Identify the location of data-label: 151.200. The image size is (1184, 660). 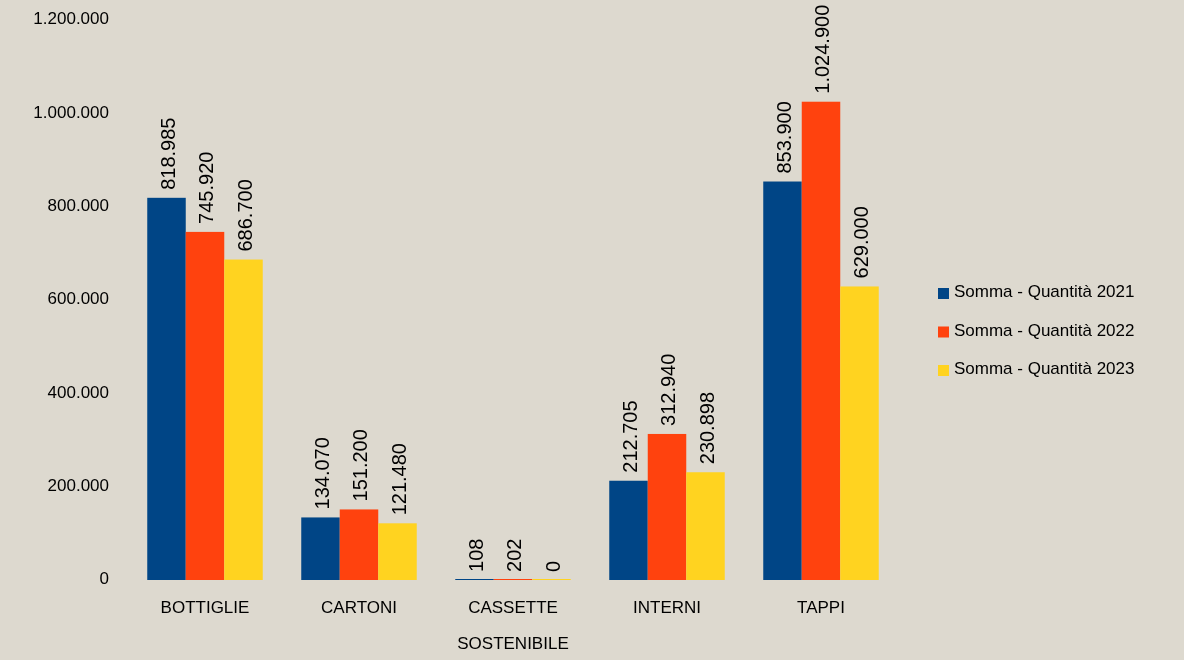
(360, 465).